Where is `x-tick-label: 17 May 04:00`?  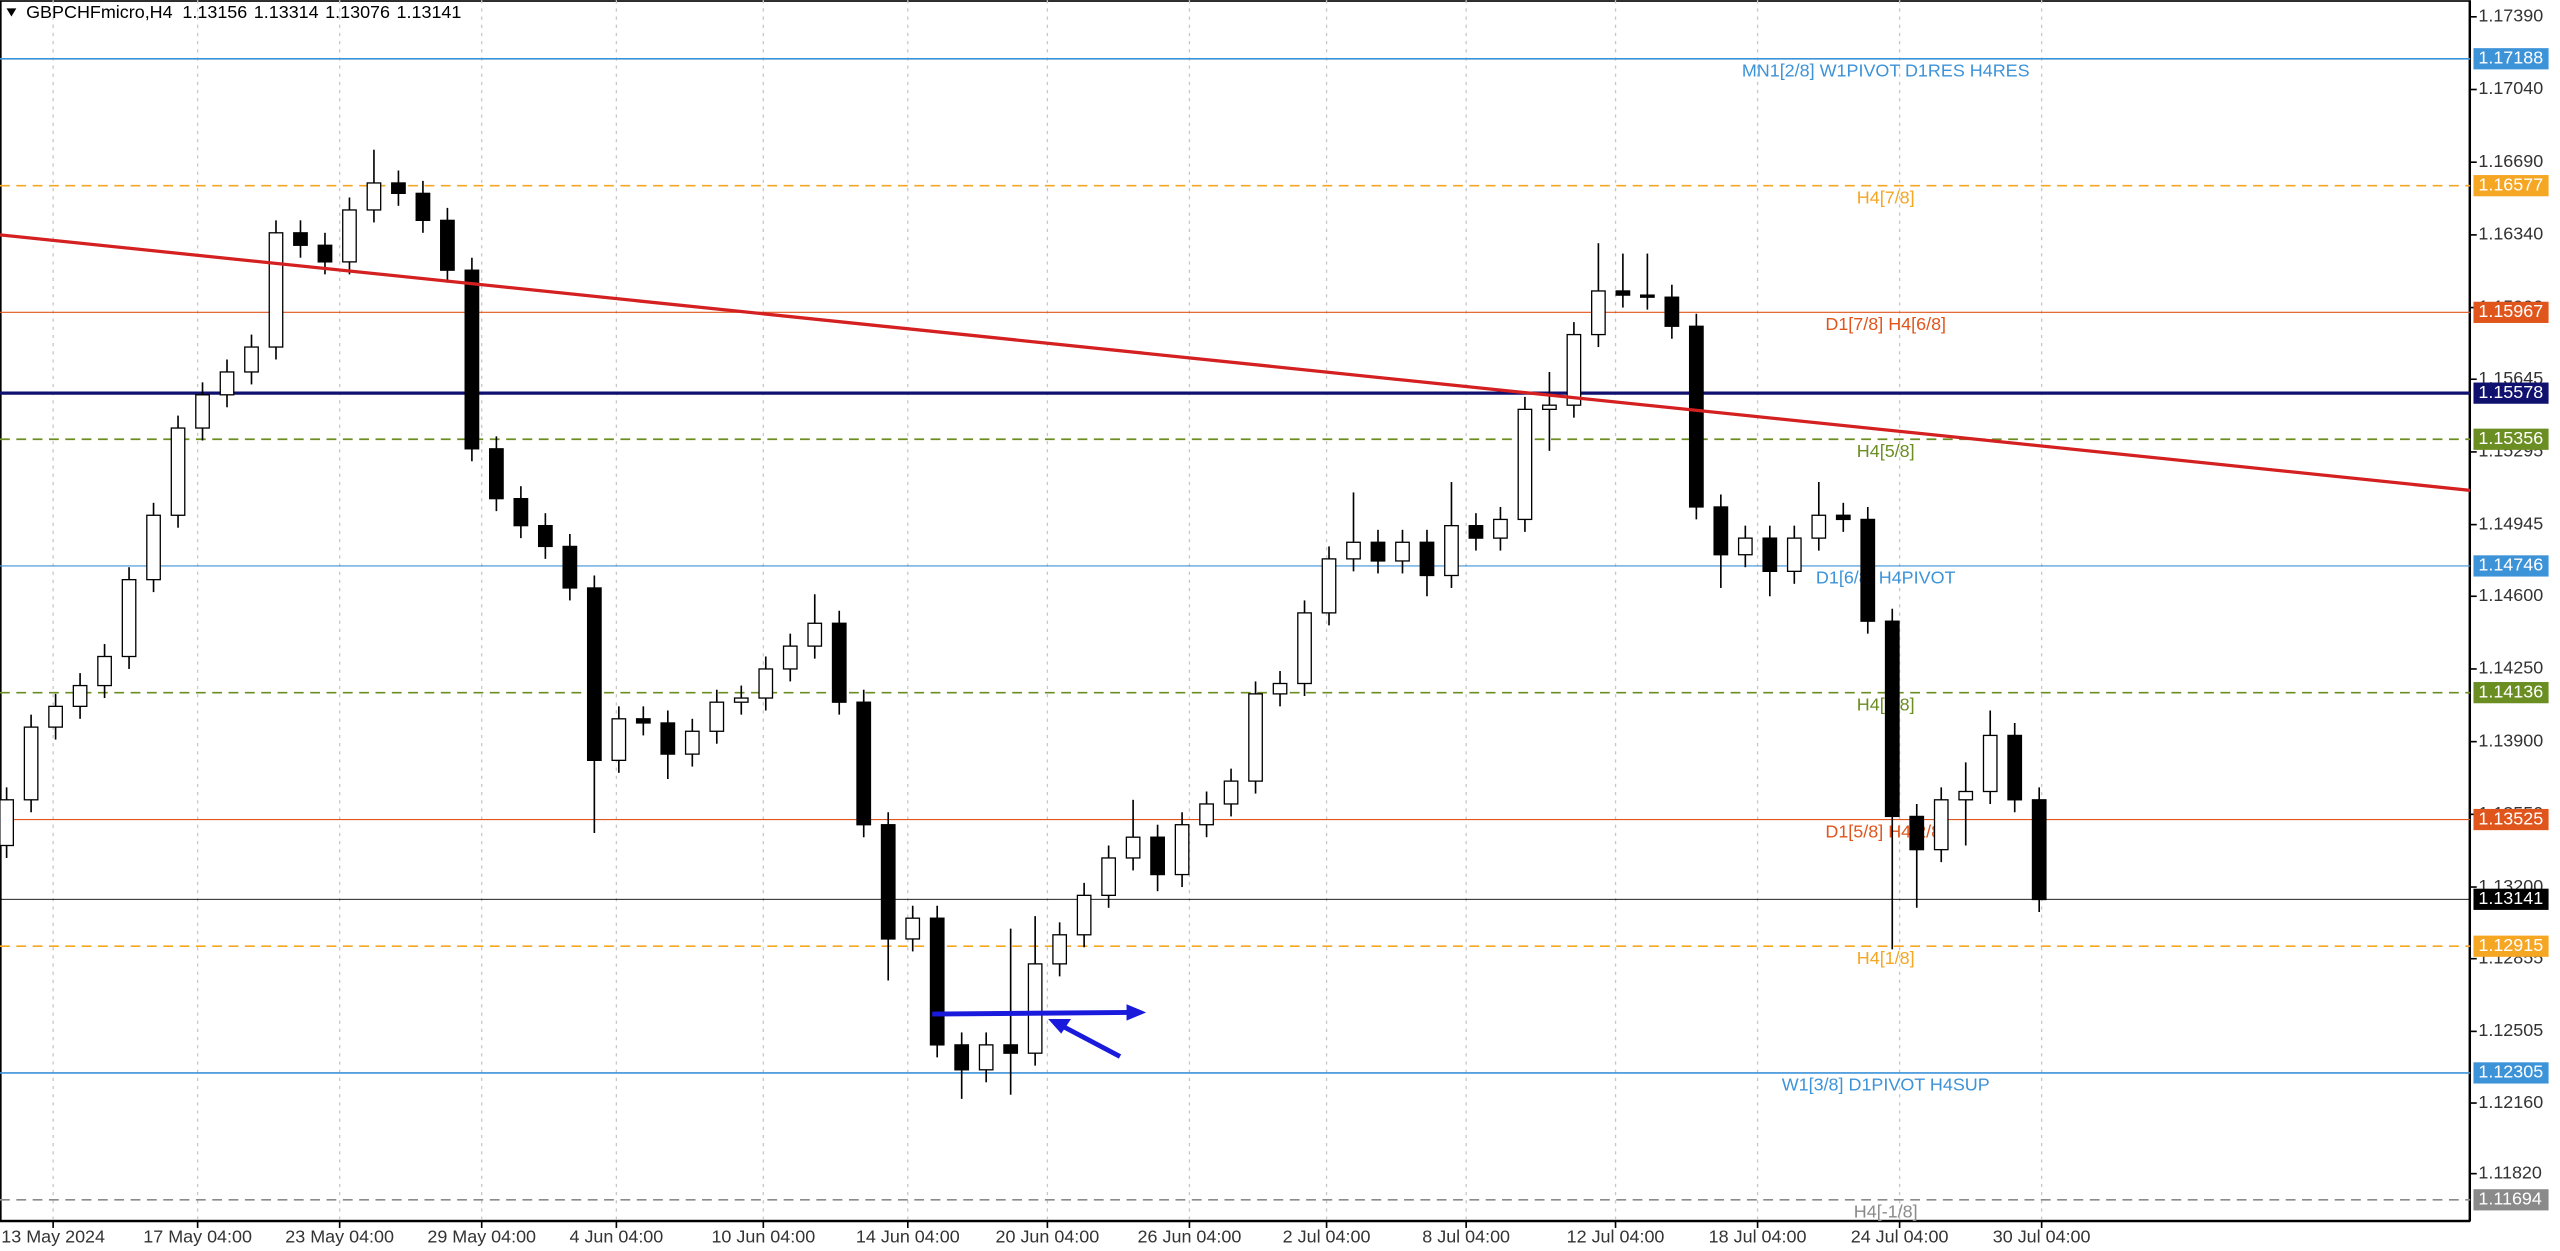 x-tick-label: 17 May 04:00 is located at coordinates (197, 1236).